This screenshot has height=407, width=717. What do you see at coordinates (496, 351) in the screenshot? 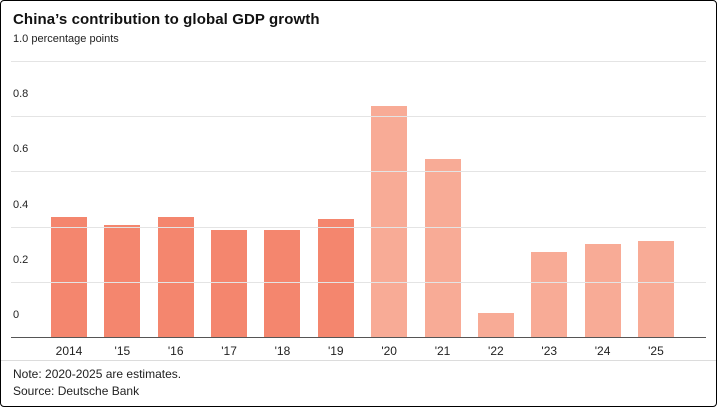
I see `x-label-22: '22` at bounding box center [496, 351].